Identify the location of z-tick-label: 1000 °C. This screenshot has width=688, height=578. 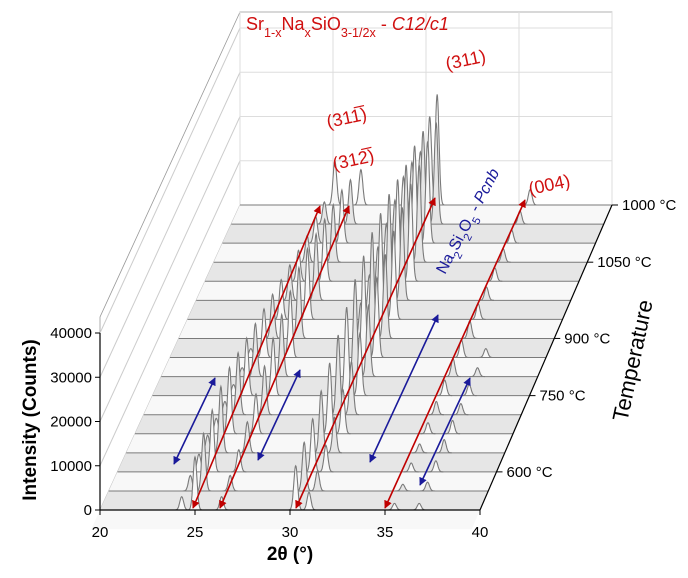
(649, 205).